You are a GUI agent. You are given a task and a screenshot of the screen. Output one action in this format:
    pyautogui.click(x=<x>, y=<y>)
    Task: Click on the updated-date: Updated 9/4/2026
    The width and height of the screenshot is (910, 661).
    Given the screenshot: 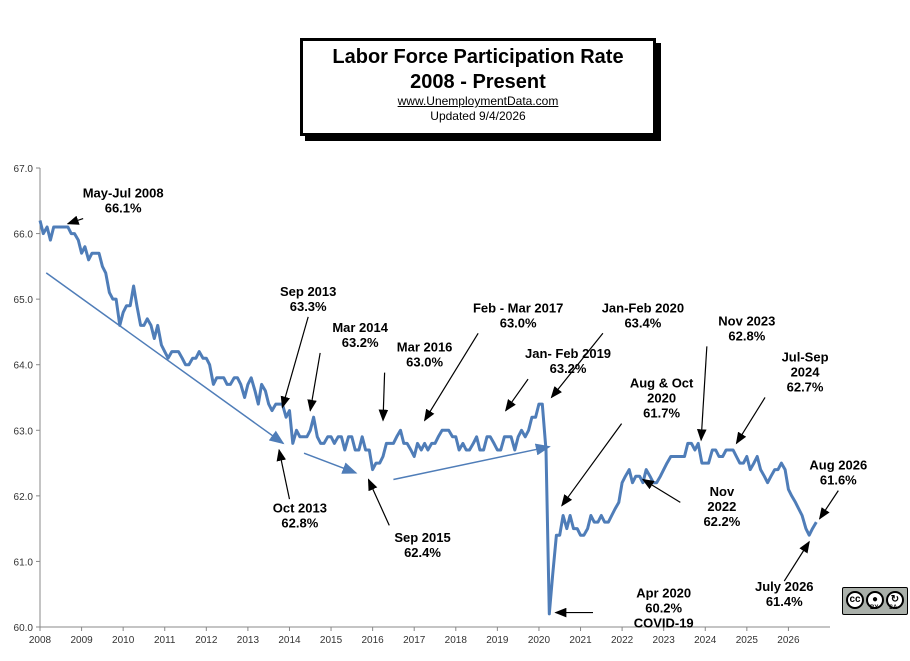 What is the action you would take?
    pyautogui.click(x=478, y=116)
    